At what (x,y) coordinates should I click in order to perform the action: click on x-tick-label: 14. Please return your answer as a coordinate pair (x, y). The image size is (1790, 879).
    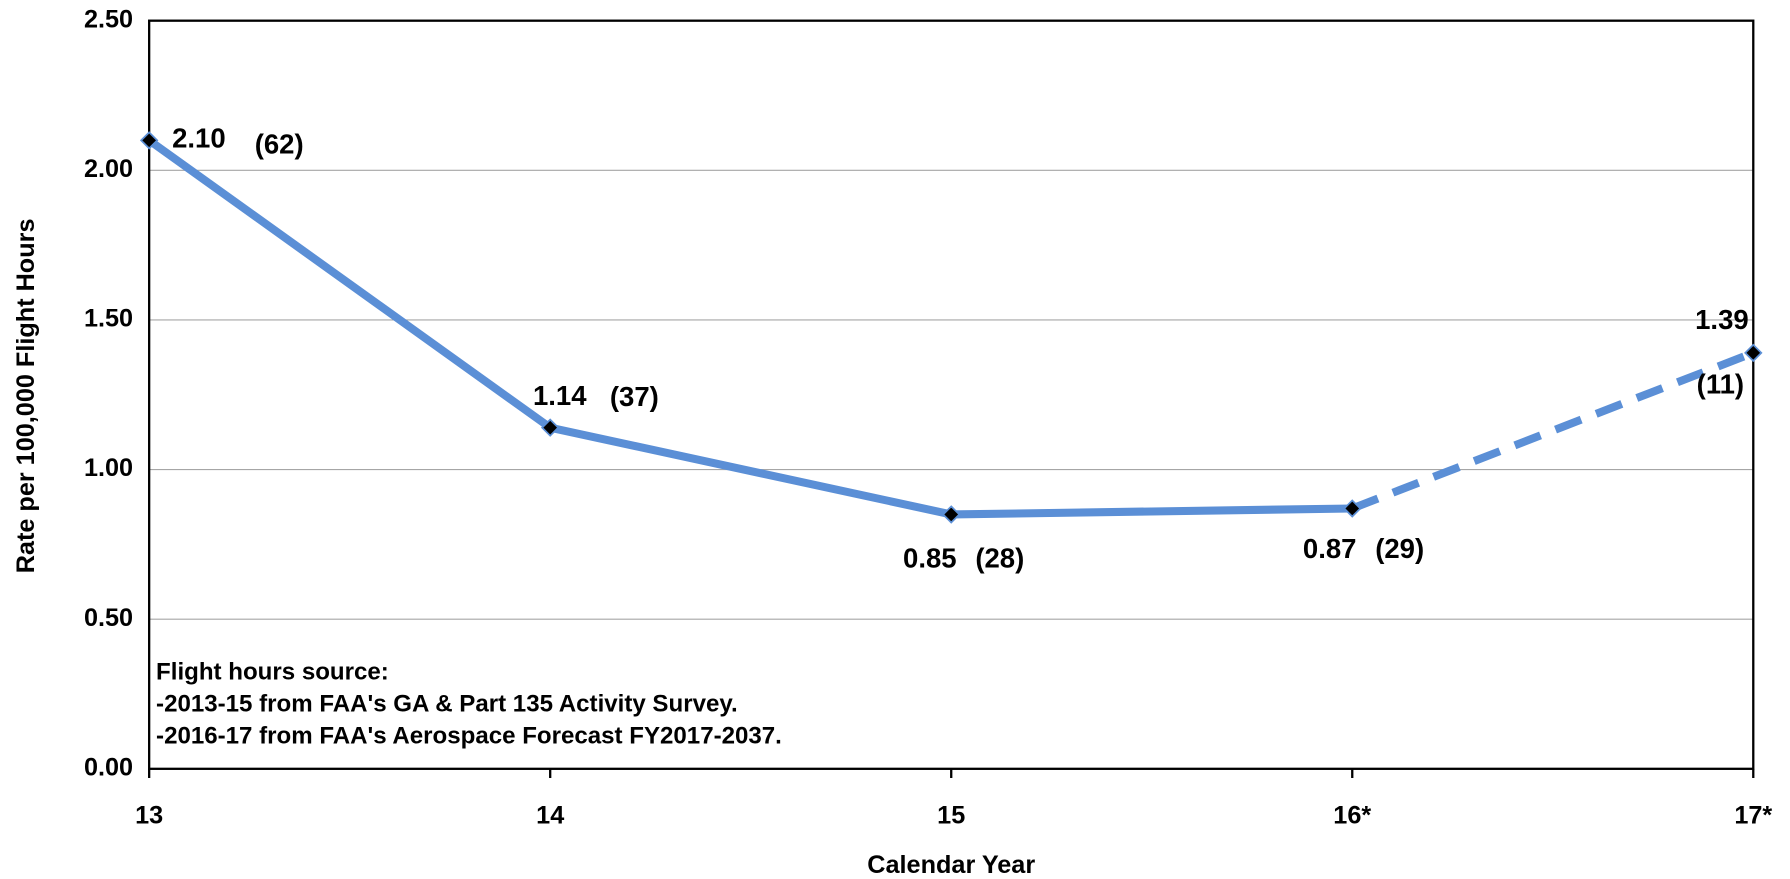
    Looking at the image, I should click on (550, 816).